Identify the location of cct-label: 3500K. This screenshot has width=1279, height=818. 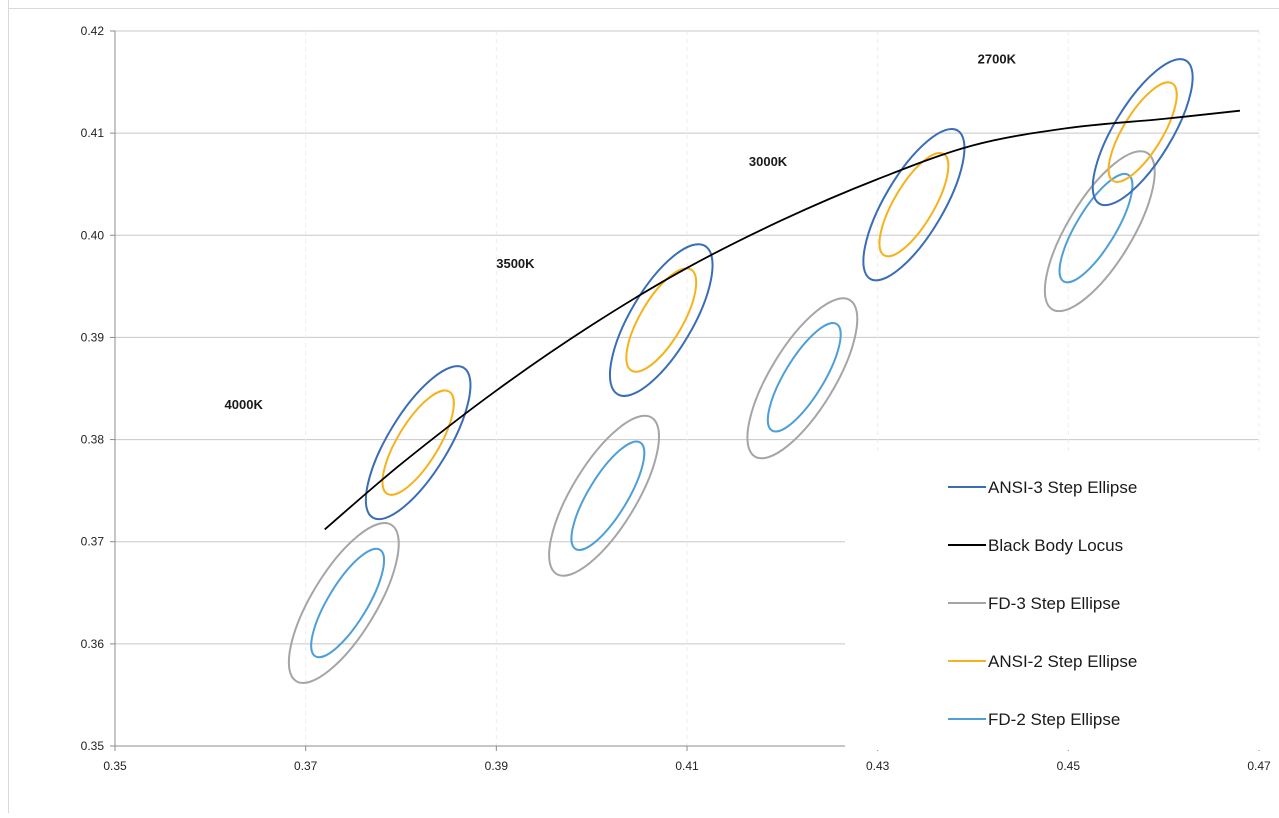
(515, 263).